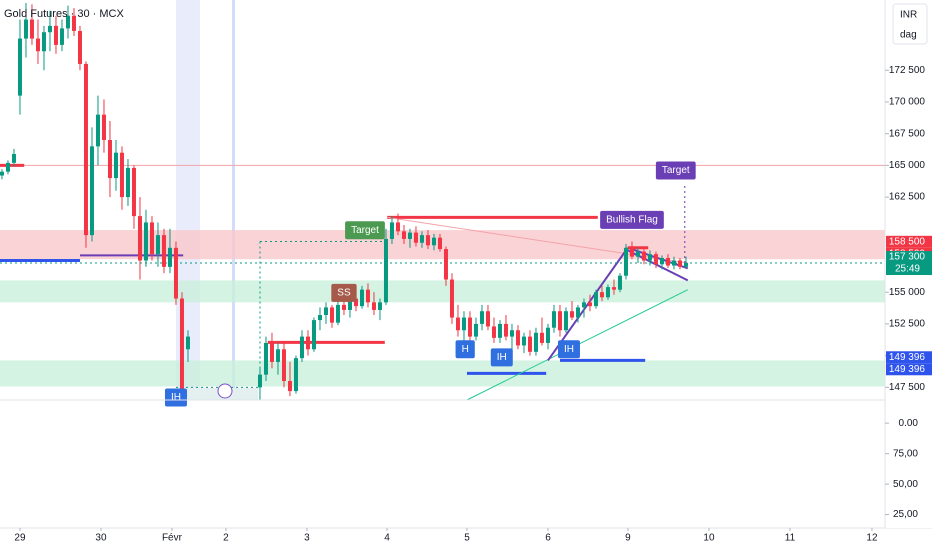  What do you see at coordinates (225, 391) in the screenshot?
I see `event-icon` at bounding box center [225, 391].